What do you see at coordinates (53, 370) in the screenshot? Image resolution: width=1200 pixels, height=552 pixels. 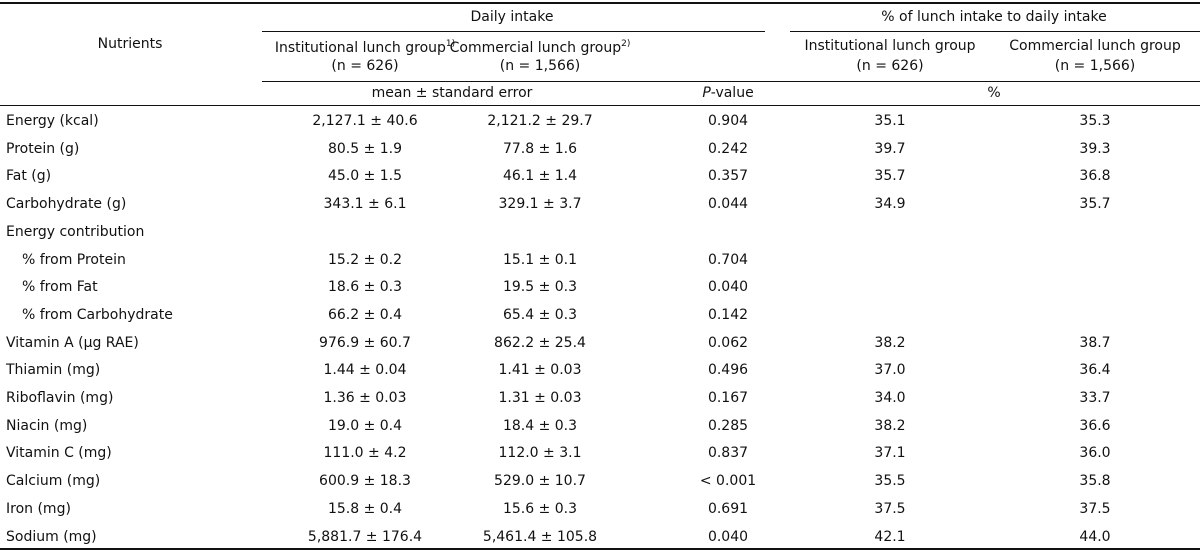 I see `row-label: Thiamin (mg)` at bounding box center [53, 370].